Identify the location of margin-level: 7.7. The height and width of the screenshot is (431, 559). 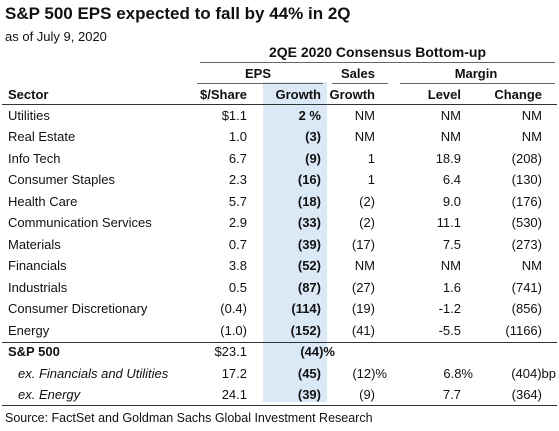
(451, 394).